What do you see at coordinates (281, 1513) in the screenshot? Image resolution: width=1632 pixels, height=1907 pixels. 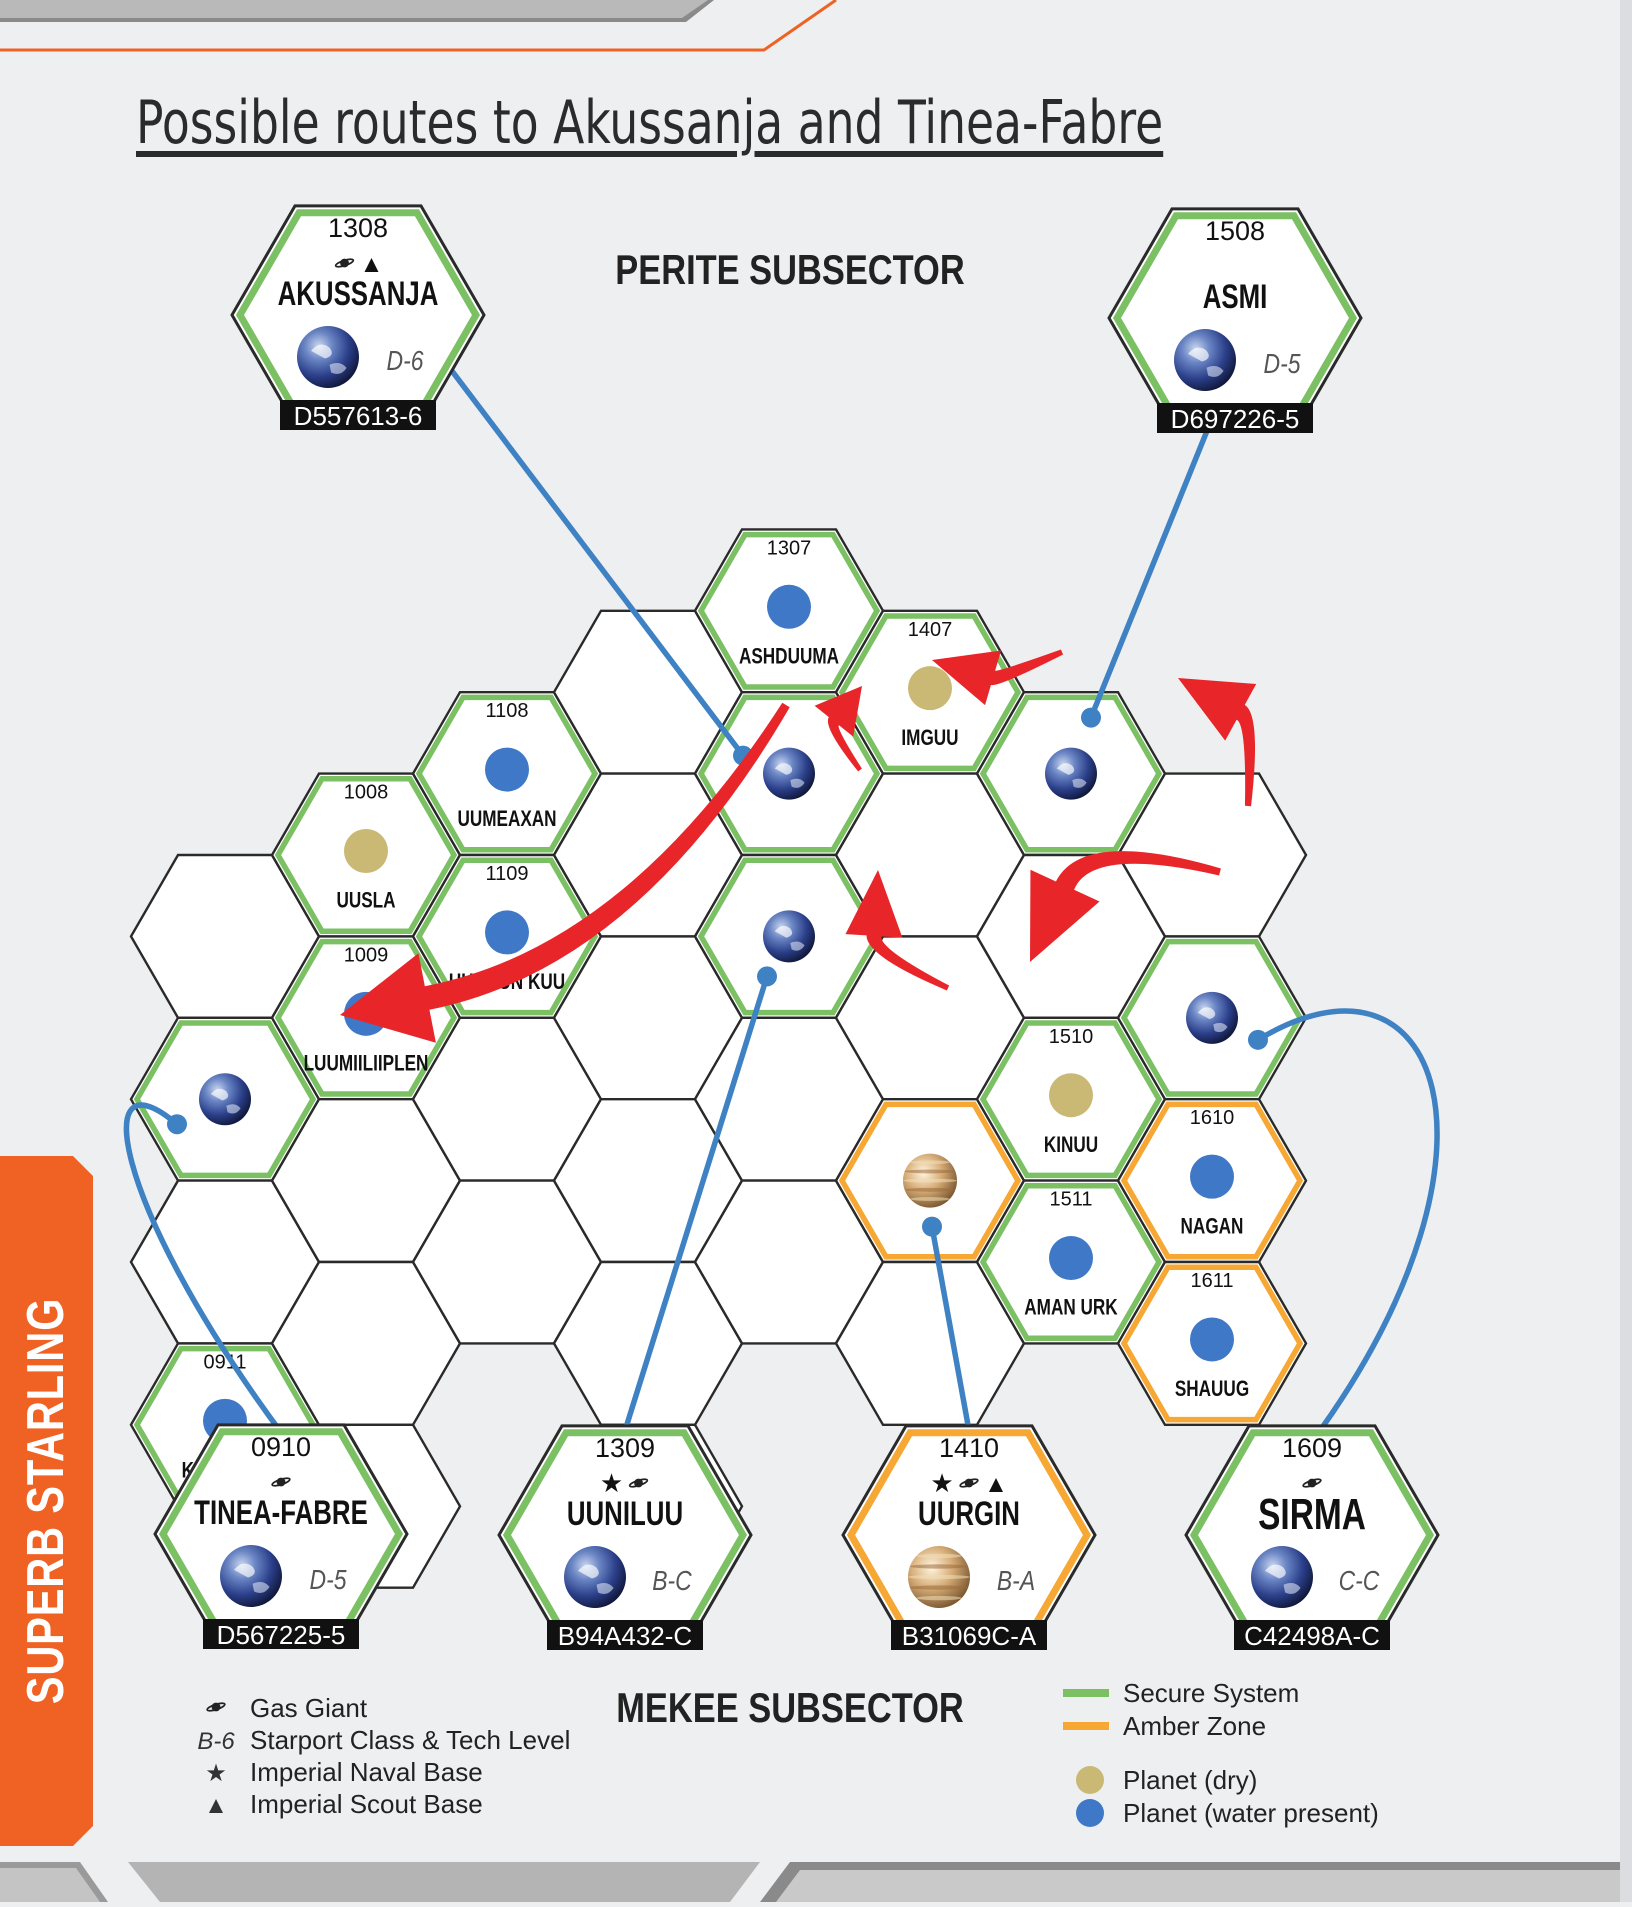 I see `world-name: TINEA-FABRE` at bounding box center [281, 1513].